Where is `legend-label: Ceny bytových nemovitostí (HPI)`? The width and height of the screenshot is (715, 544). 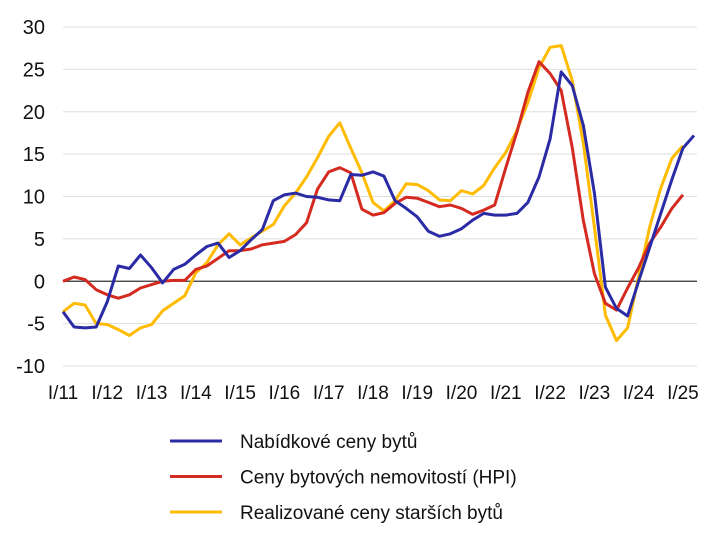
legend-label: Ceny bytových nemovitostí (HPI) is located at coordinates (378, 478).